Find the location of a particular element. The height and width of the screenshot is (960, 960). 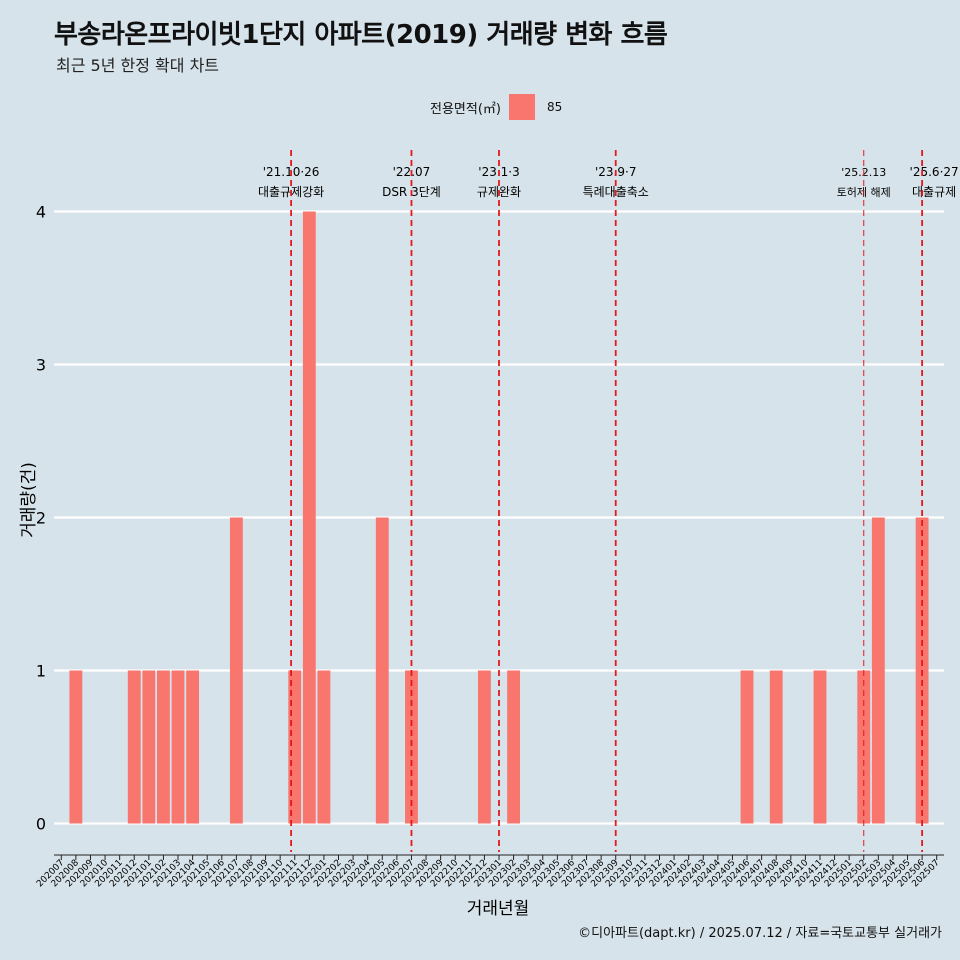

event-label: 대출규제 is located at coordinates (934, 192).